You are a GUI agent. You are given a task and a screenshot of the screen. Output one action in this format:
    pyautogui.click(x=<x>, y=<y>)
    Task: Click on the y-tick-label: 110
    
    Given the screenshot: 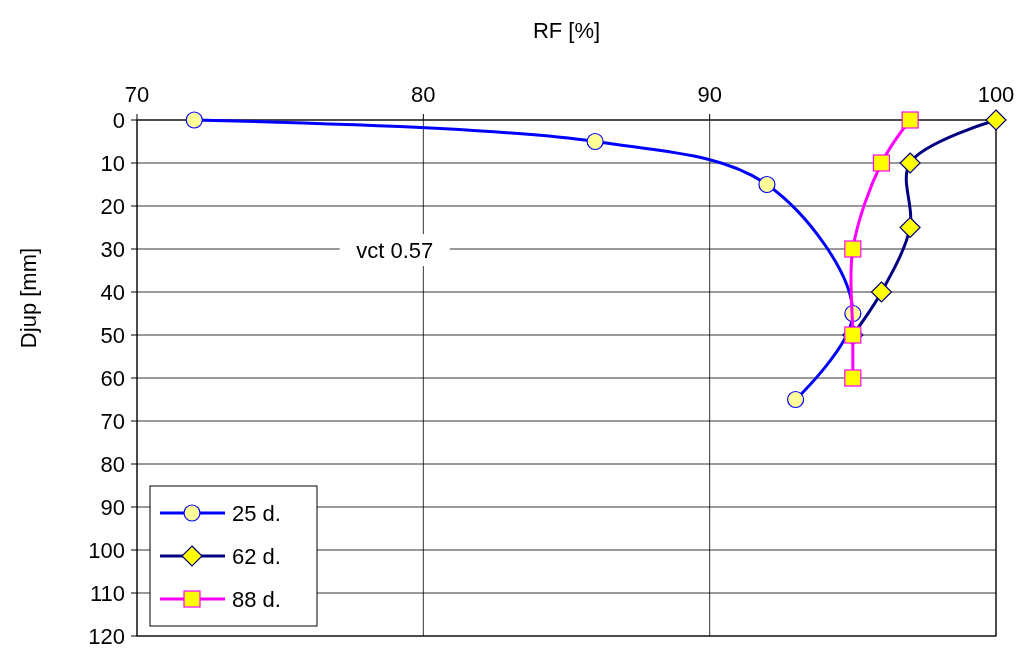 What is the action you would take?
    pyautogui.click(x=107, y=593)
    